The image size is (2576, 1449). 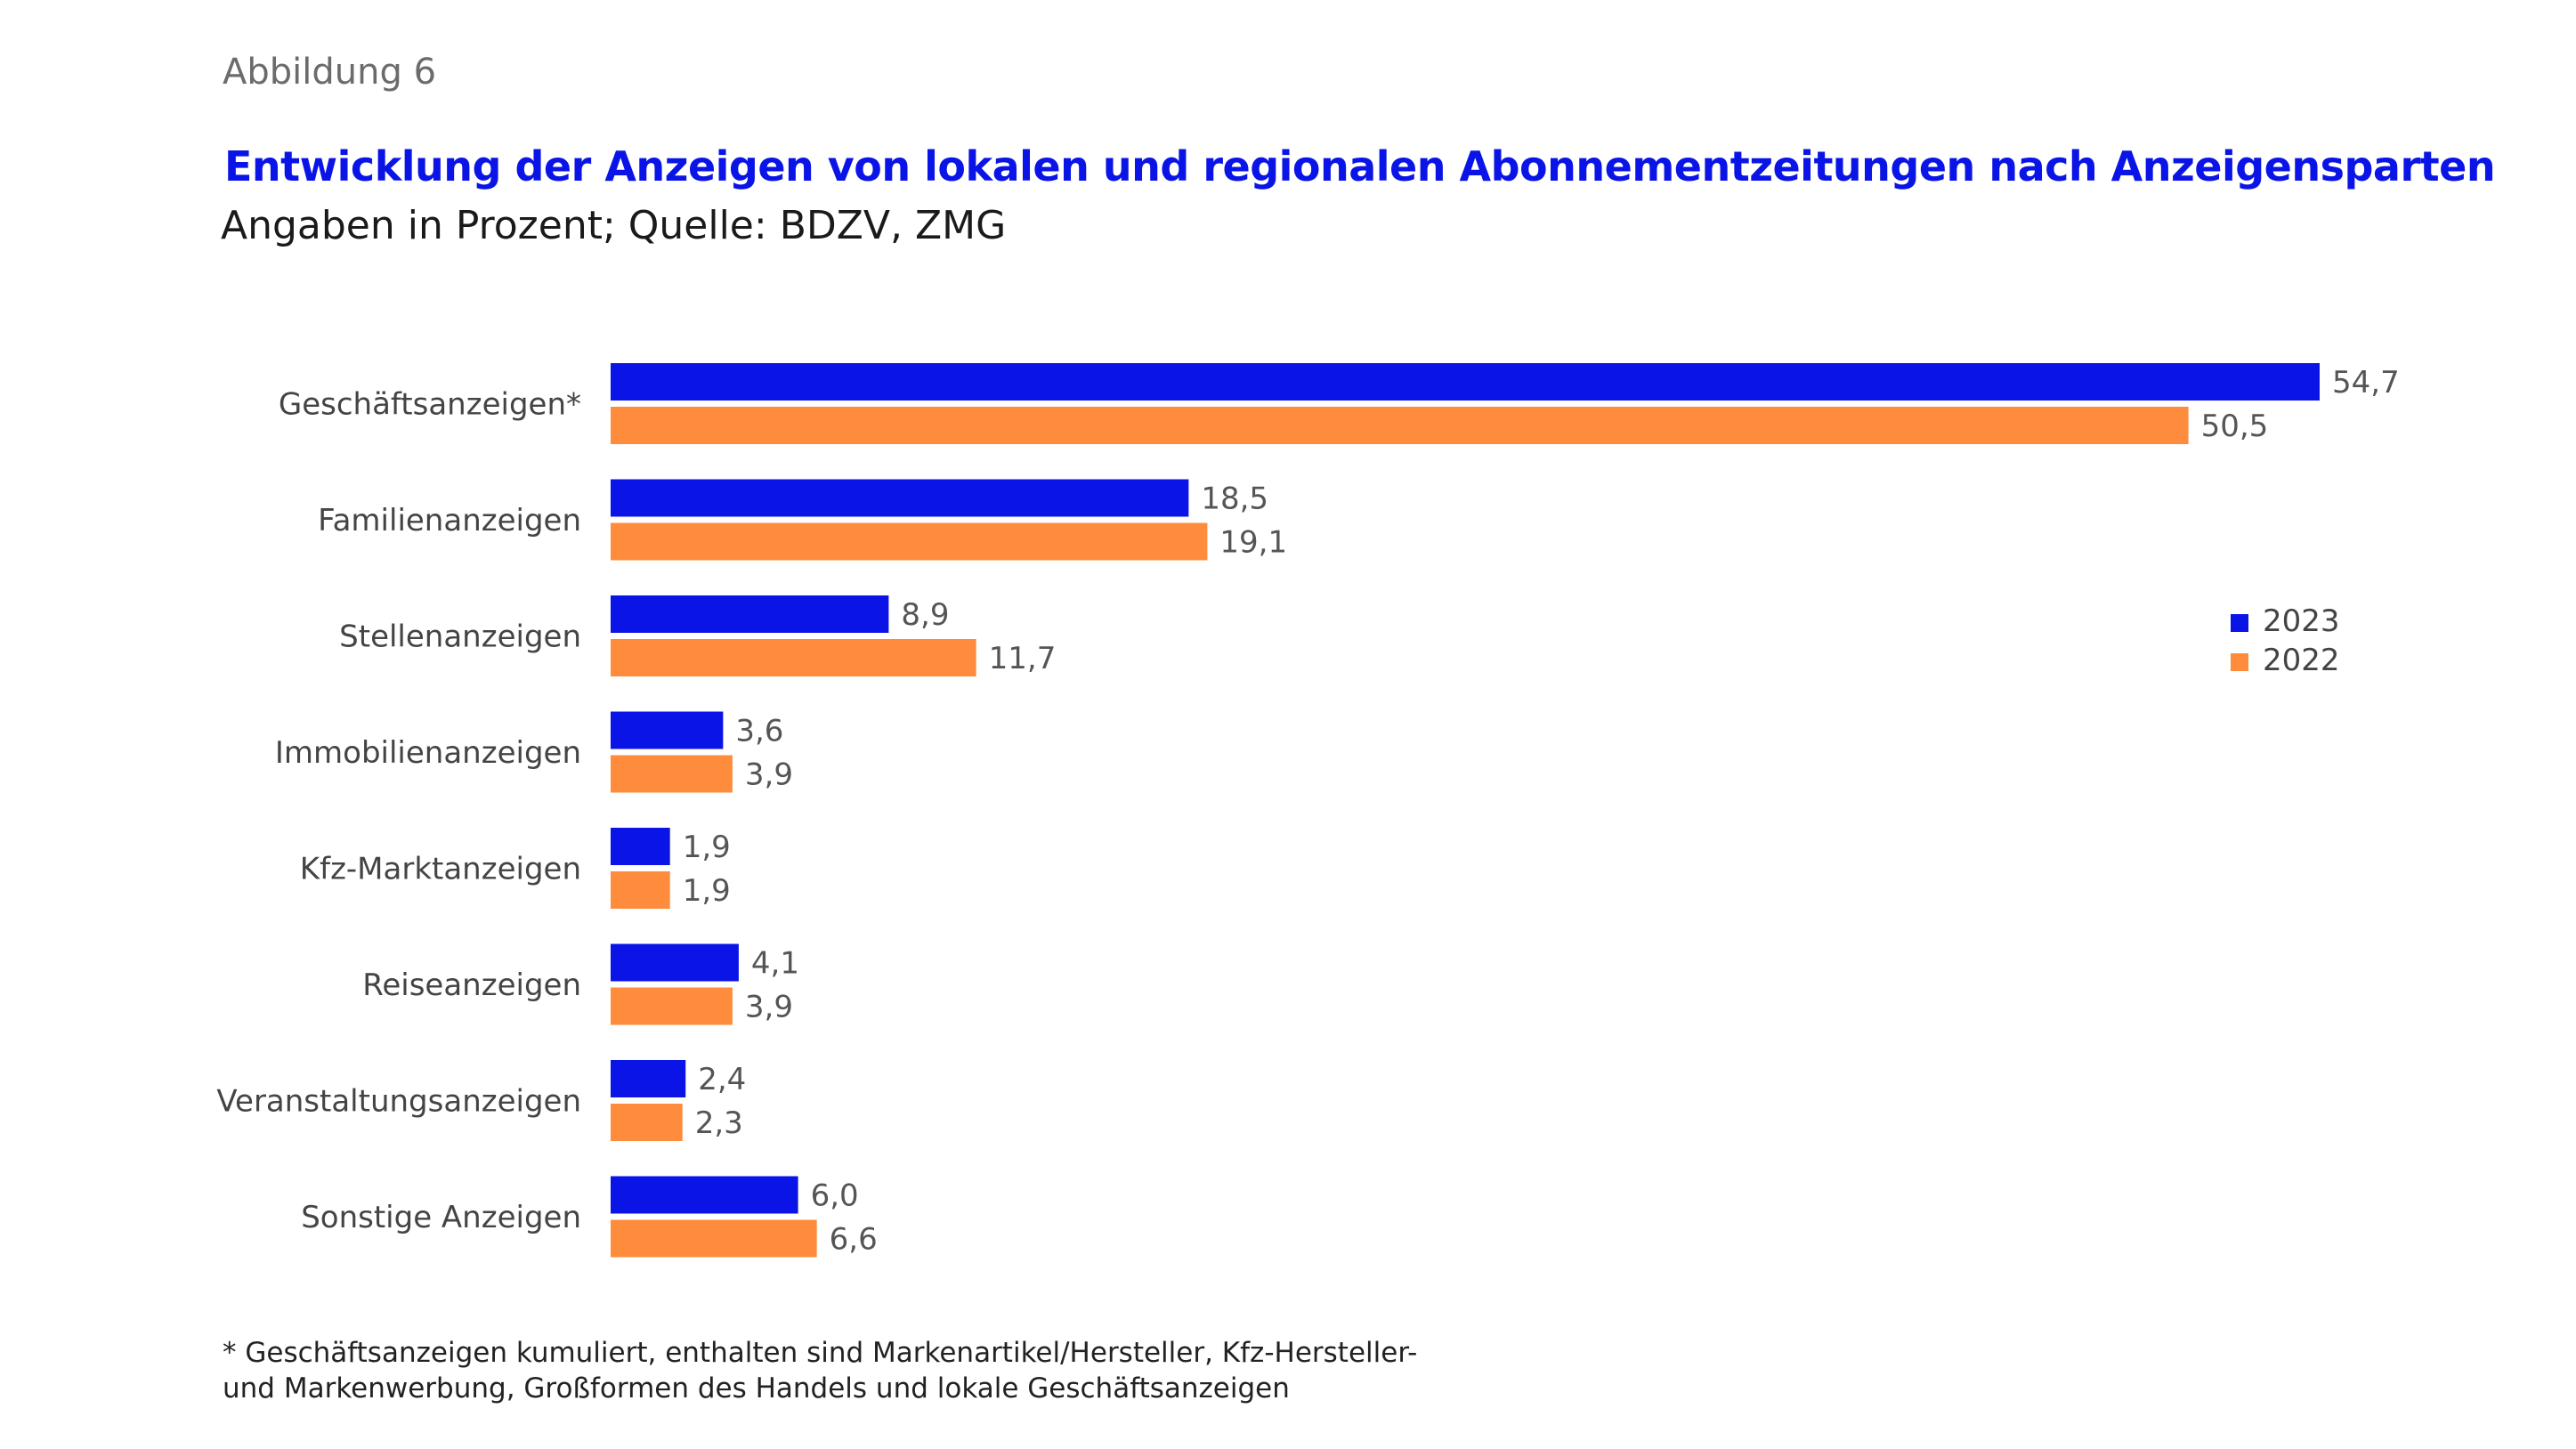 I want to click on figure-label: Abbildung 6, so click(x=330, y=72).